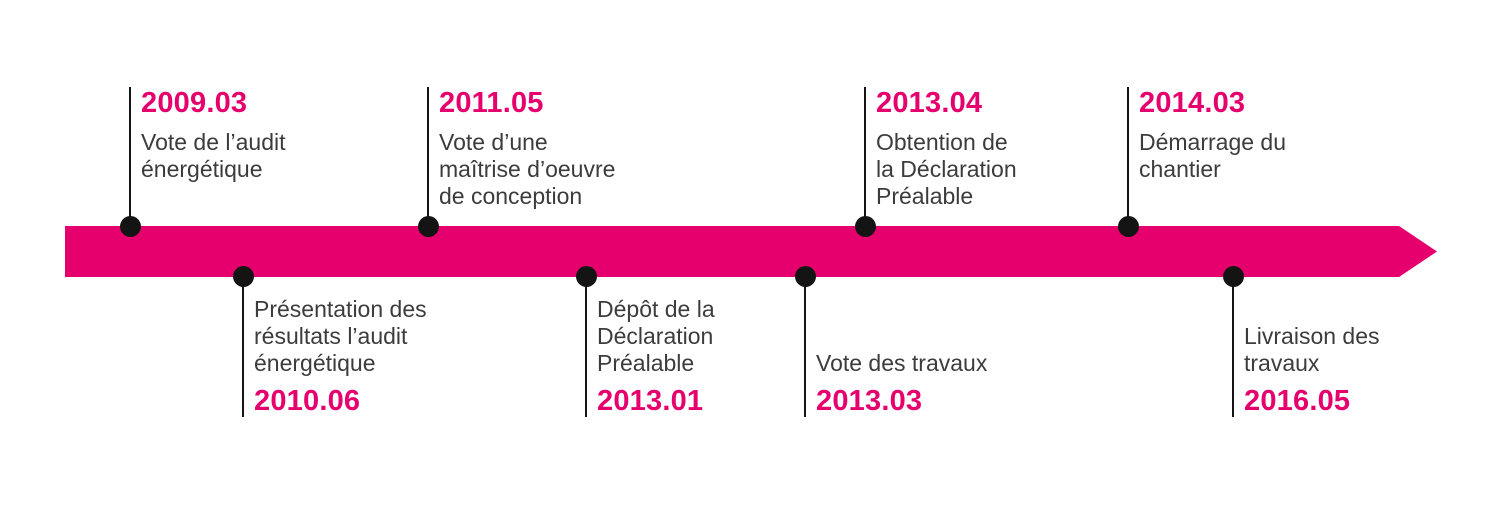 The width and height of the screenshot is (1500, 505). Describe the element at coordinates (213, 155) in the screenshot. I see `event-description: Vote de l’audit énergétique` at that location.